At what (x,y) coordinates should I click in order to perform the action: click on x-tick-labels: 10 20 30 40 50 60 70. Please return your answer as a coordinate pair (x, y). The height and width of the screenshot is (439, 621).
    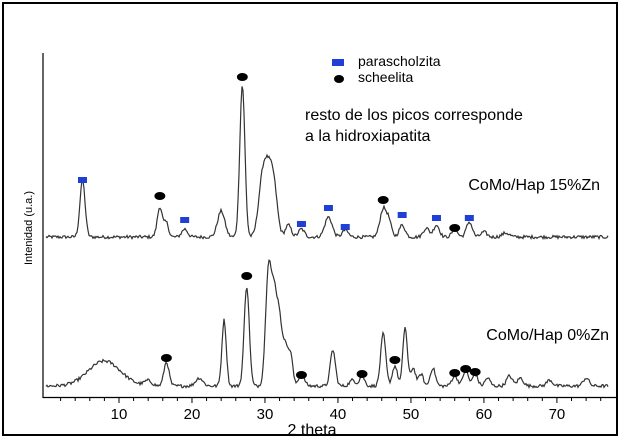
    Looking at the image, I should click on (338, 414).